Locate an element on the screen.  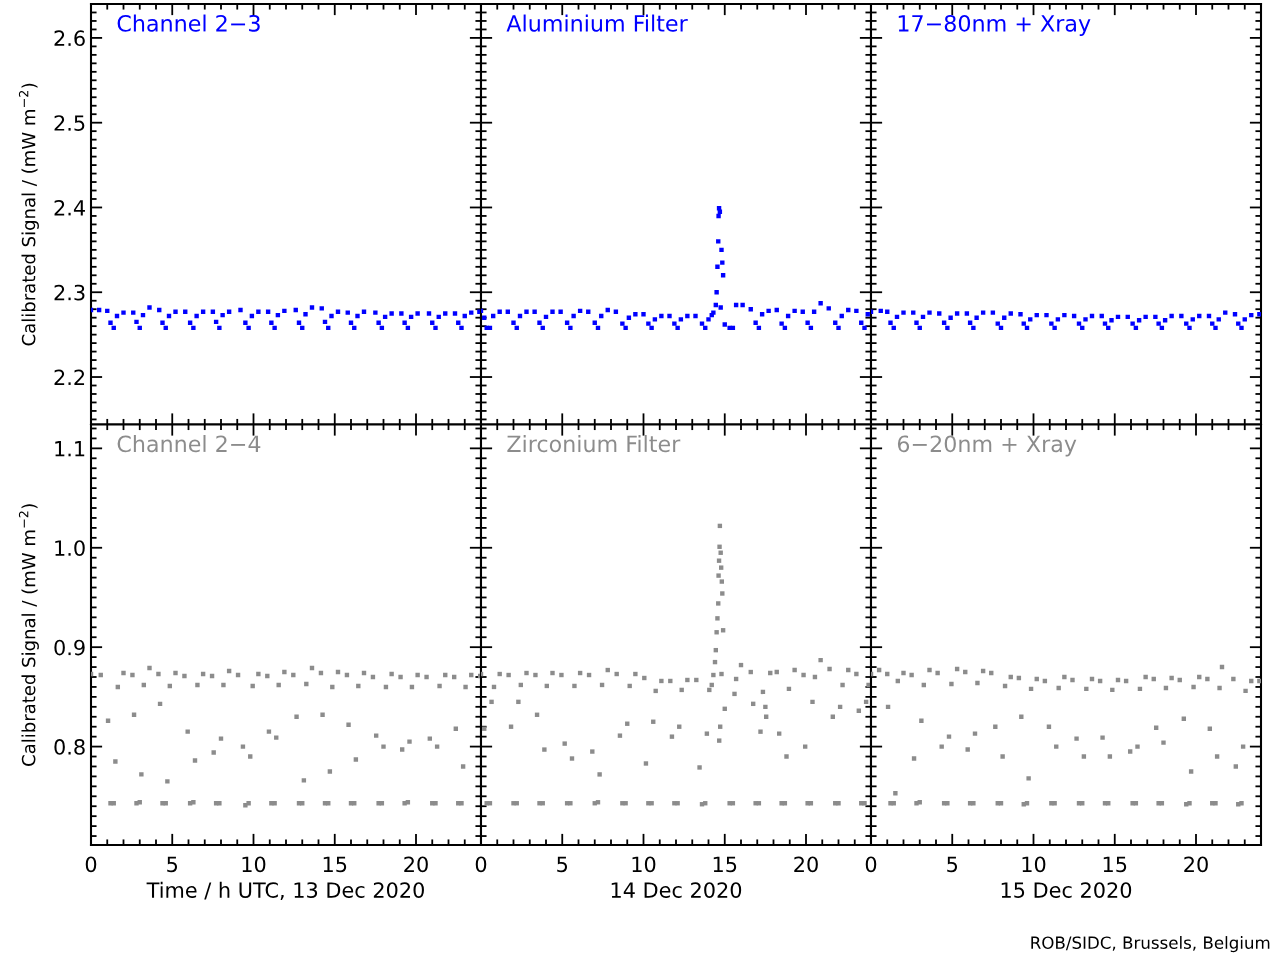
y-tick-label: 2.6 is located at coordinates (69, 38).